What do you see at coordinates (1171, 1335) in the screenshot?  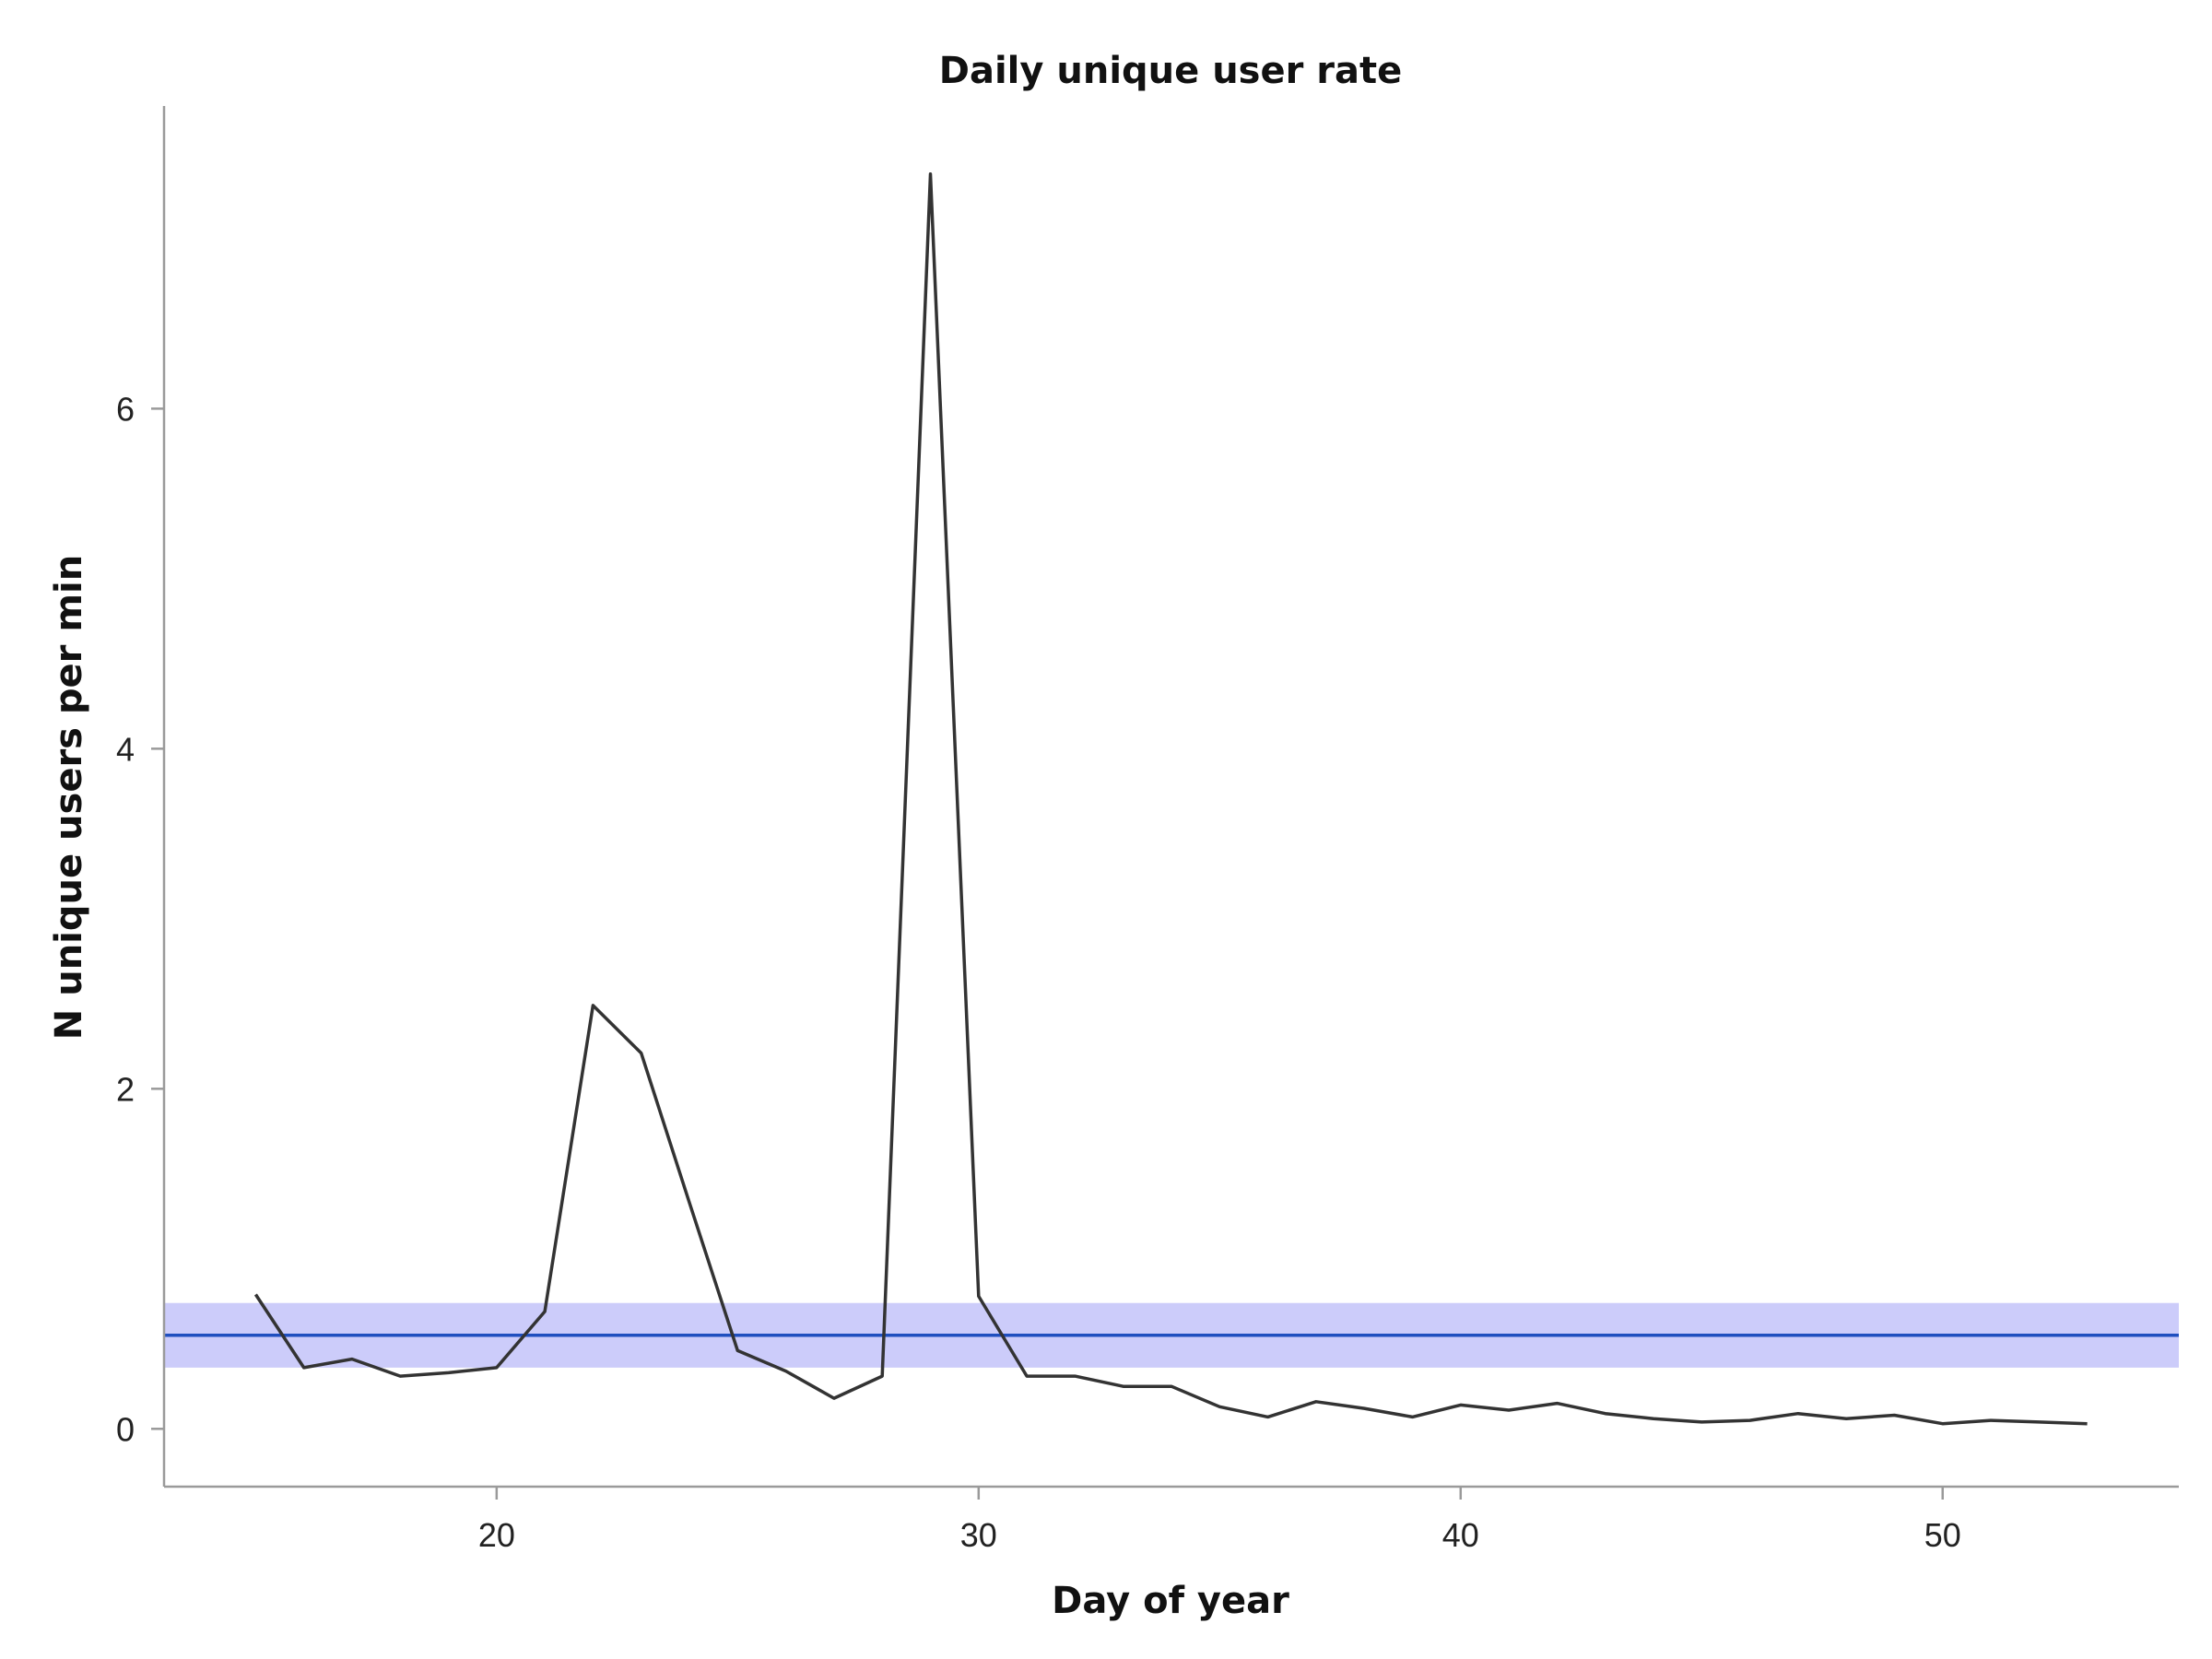 I see `reference-band-layer` at bounding box center [1171, 1335].